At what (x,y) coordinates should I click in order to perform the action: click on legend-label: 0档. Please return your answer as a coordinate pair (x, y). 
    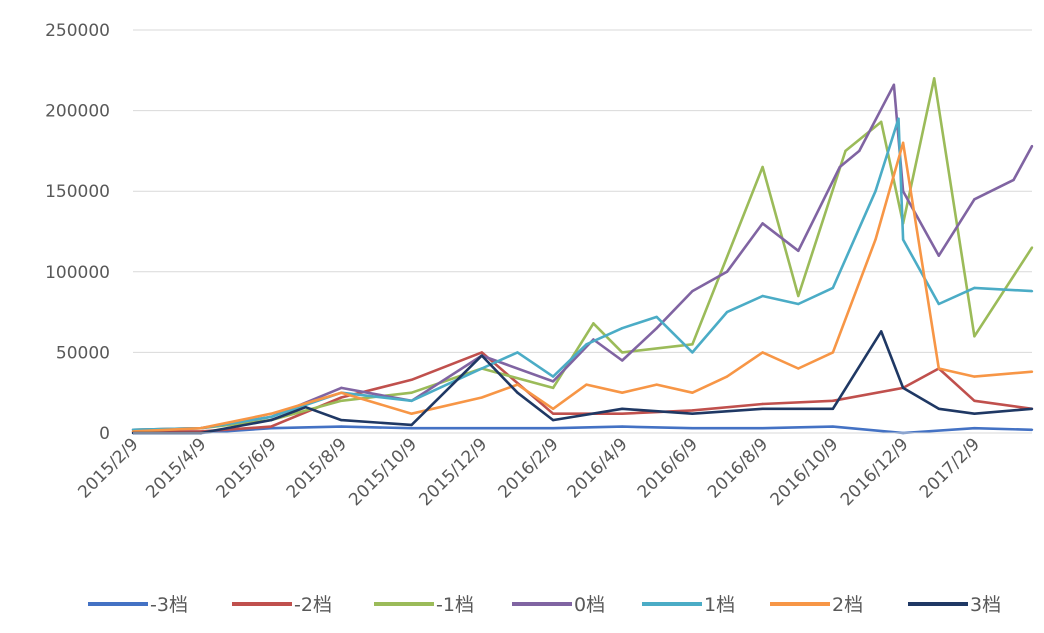
    Looking at the image, I should click on (589, 605).